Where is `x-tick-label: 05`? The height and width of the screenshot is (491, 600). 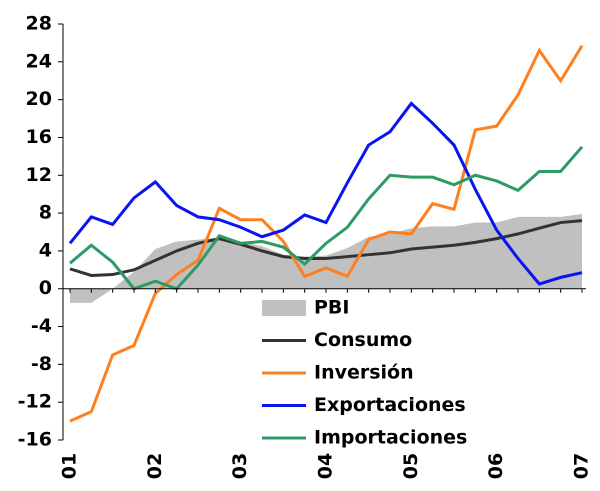
x-tick-label: 05 is located at coordinates (411, 466).